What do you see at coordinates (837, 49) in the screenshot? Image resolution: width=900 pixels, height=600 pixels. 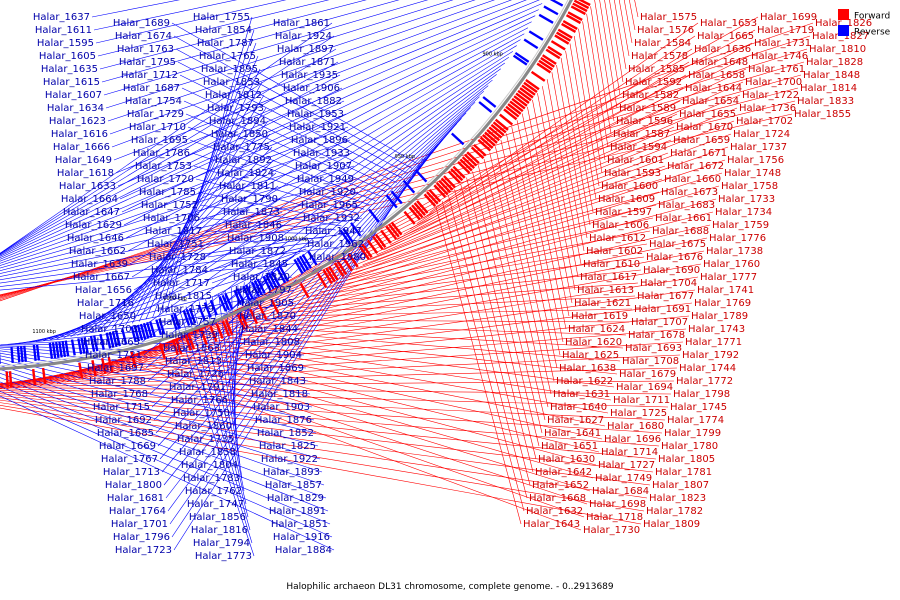 I see `gene-label: Halar_1810` at bounding box center [837, 49].